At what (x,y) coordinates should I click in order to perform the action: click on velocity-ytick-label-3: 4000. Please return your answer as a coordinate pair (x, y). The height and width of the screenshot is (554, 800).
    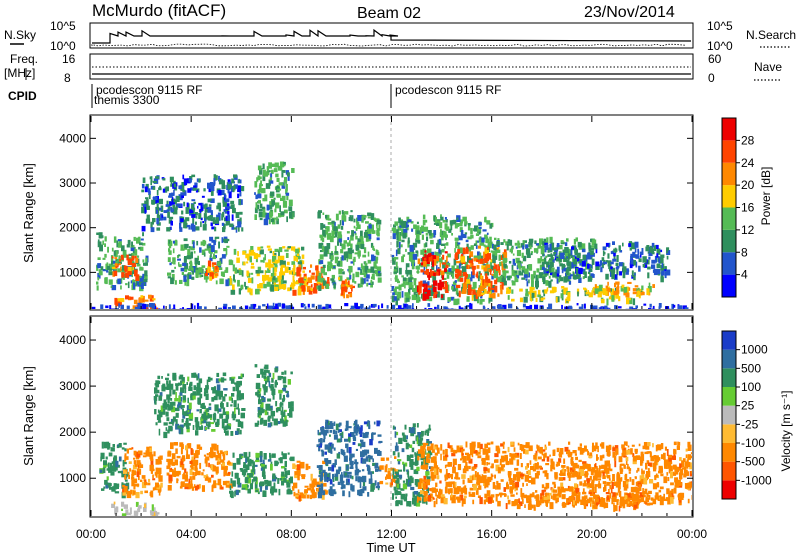
    Looking at the image, I should click on (72, 340).